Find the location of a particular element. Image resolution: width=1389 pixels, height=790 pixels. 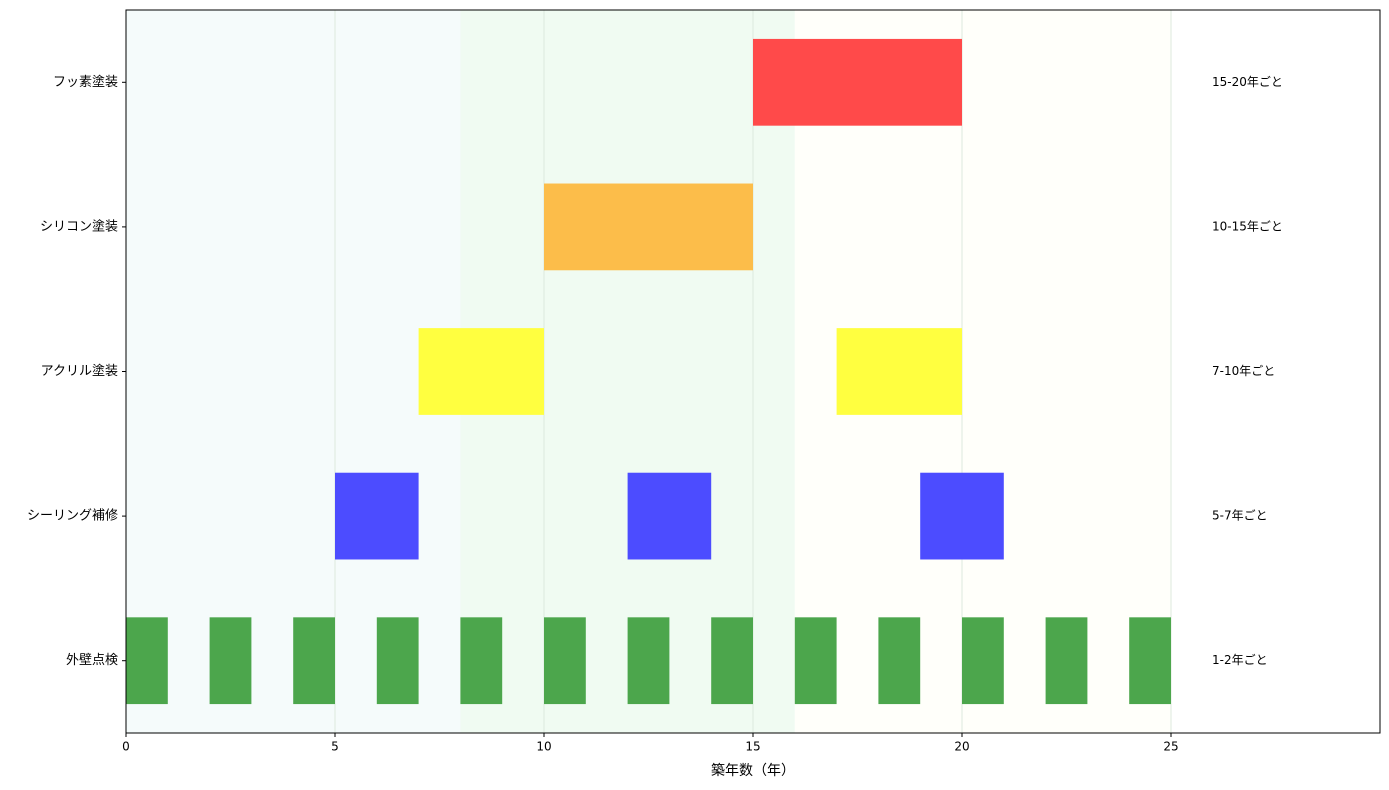

x-tick-label: 25 is located at coordinates (1170, 747).